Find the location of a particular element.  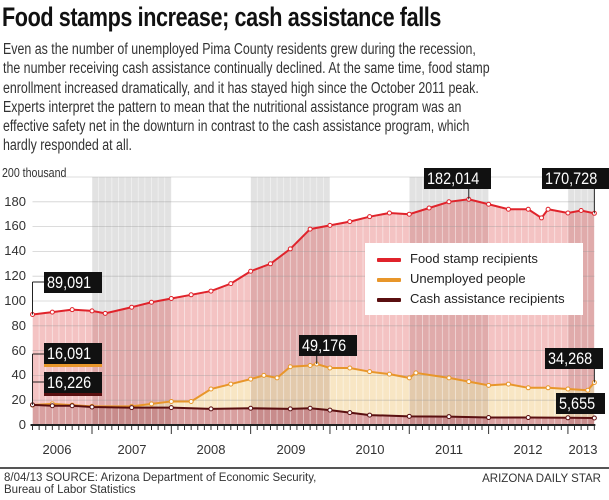

x-tick-label: 2011 is located at coordinates (449, 449).